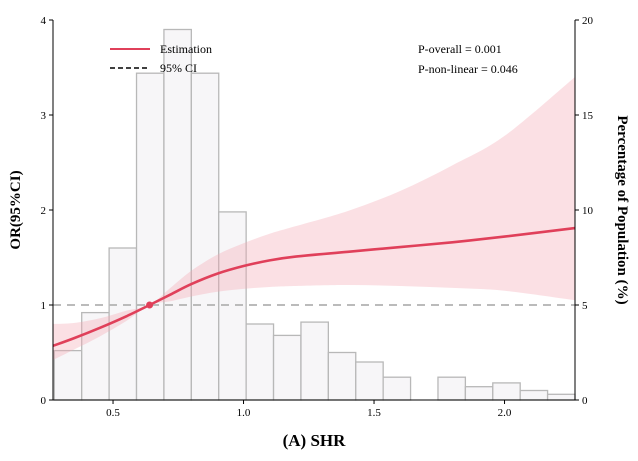 Image resolution: width=638 pixels, height=461 pixels. I want to click on legend: Estimation 95% CI, so click(161, 58).